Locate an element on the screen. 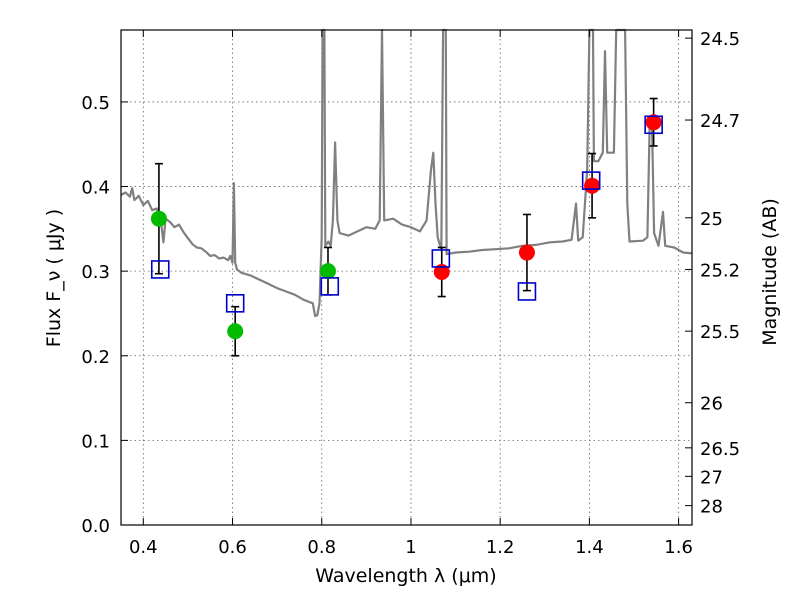 The height and width of the screenshot is (600, 800). y2-tick-label: 24.7 is located at coordinates (720, 121).